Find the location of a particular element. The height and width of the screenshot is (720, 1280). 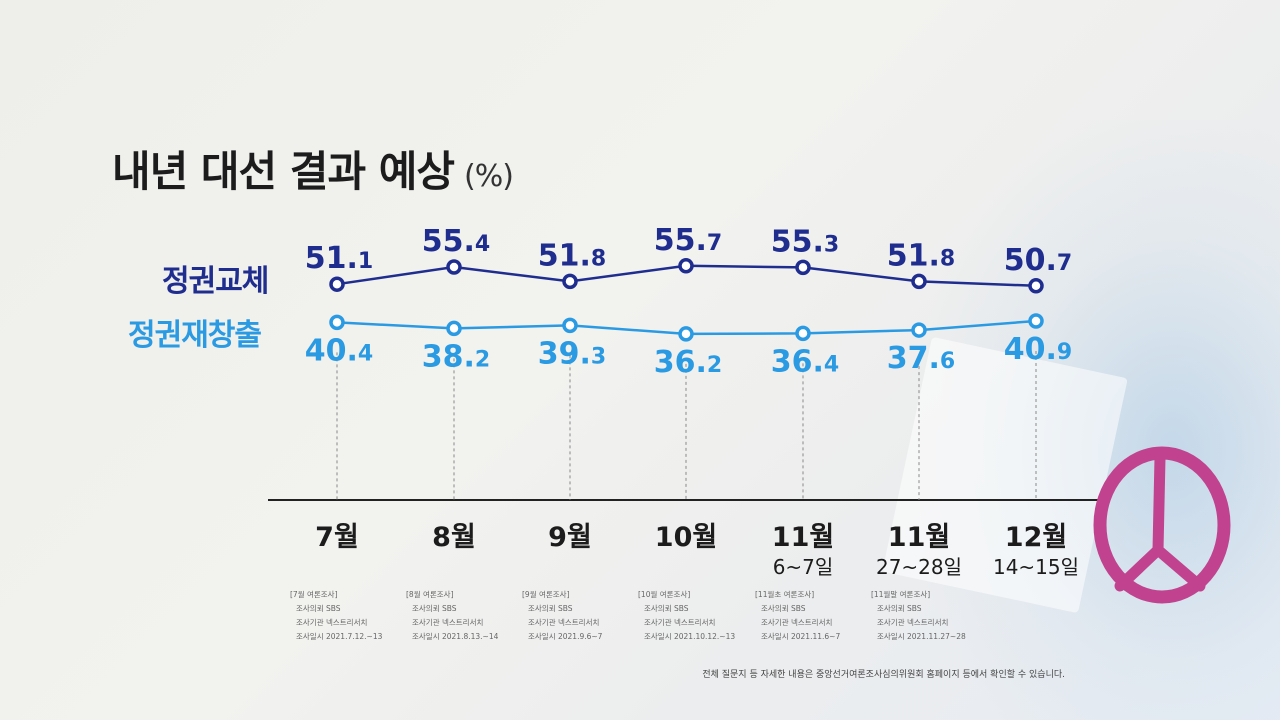

data-label: 50.7 is located at coordinates (1038, 260).